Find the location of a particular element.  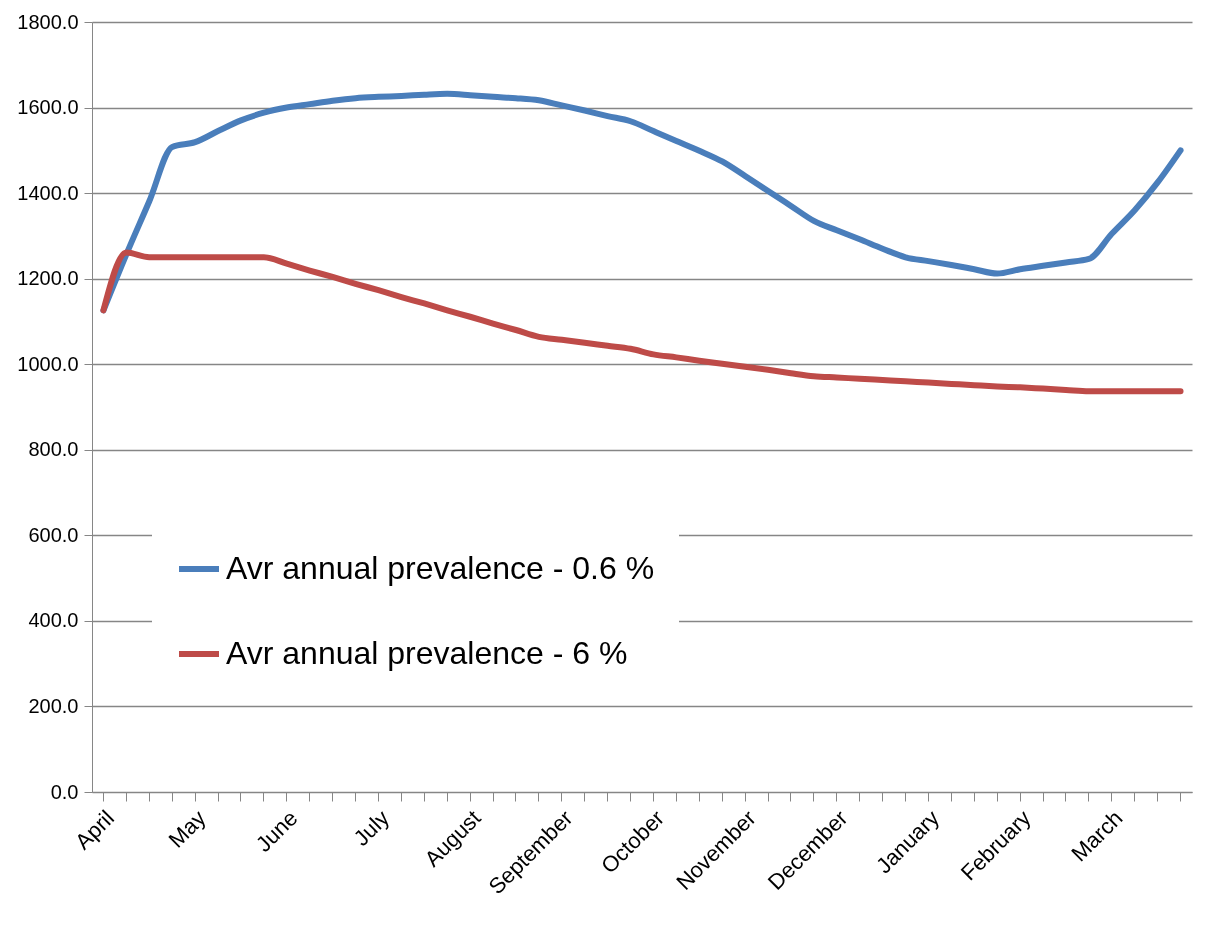

y-tick-label: 1200.0 is located at coordinates (48, 278).